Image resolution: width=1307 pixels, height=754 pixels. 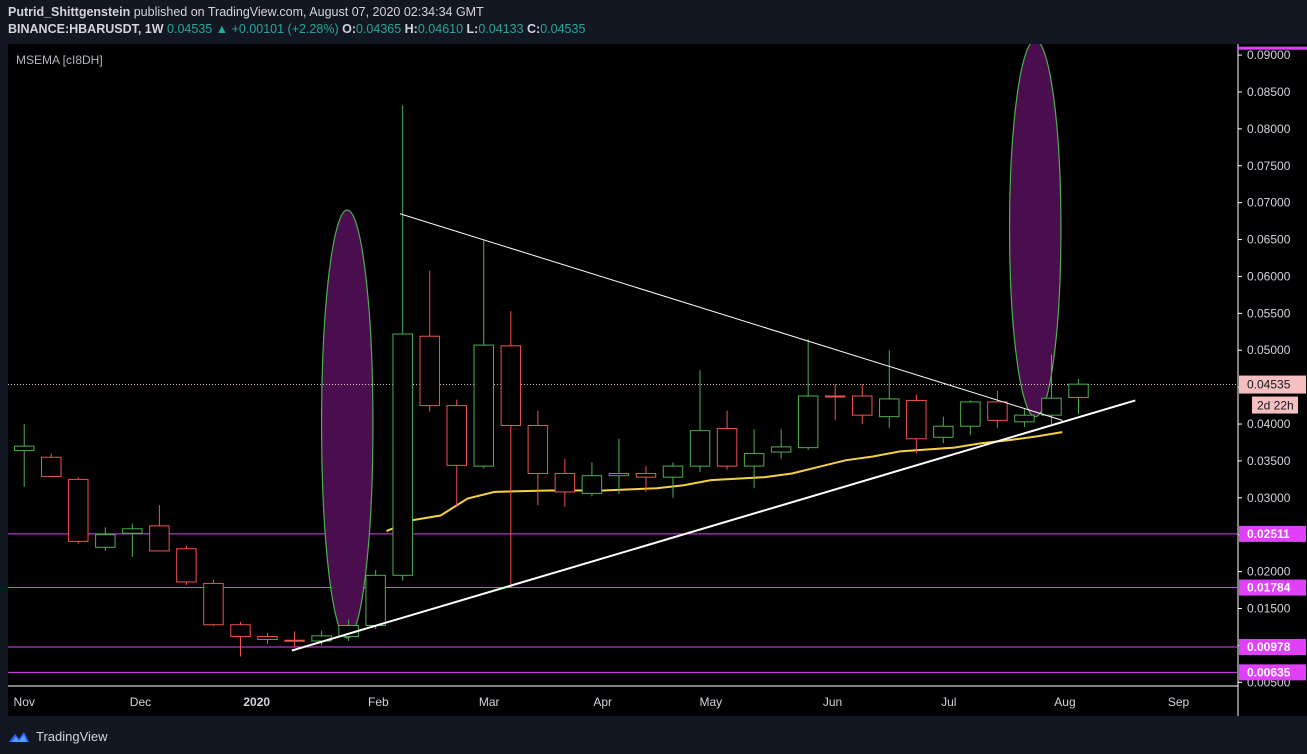 I want to click on tradingview-brand: TradingView, so click(x=58, y=736).